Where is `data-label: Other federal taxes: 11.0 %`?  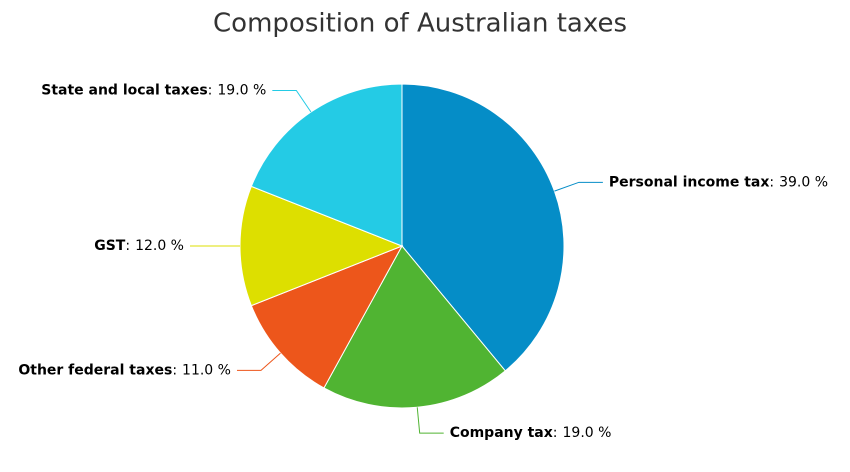 data-label: Other federal taxes: 11.0 % is located at coordinates (124, 370).